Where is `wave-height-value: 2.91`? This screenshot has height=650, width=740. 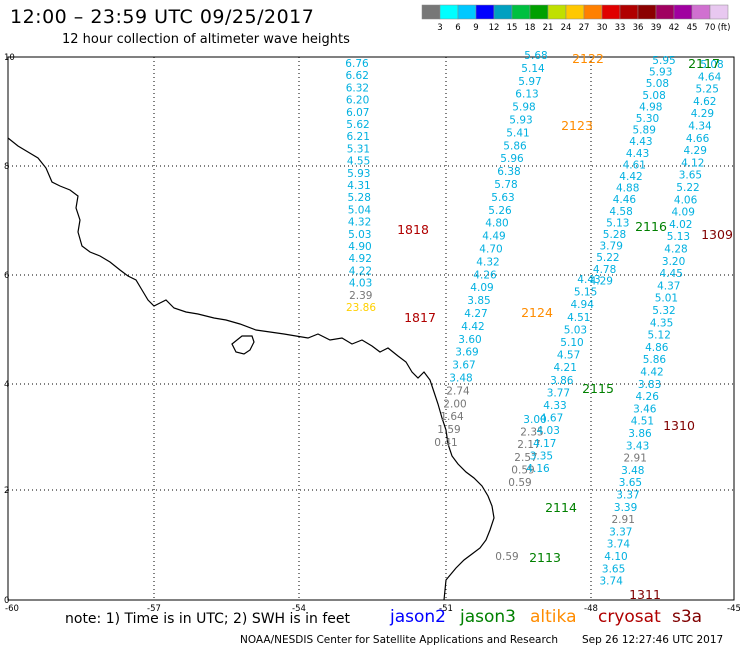 wave-height-value: 2.91 is located at coordinates (635, 459).